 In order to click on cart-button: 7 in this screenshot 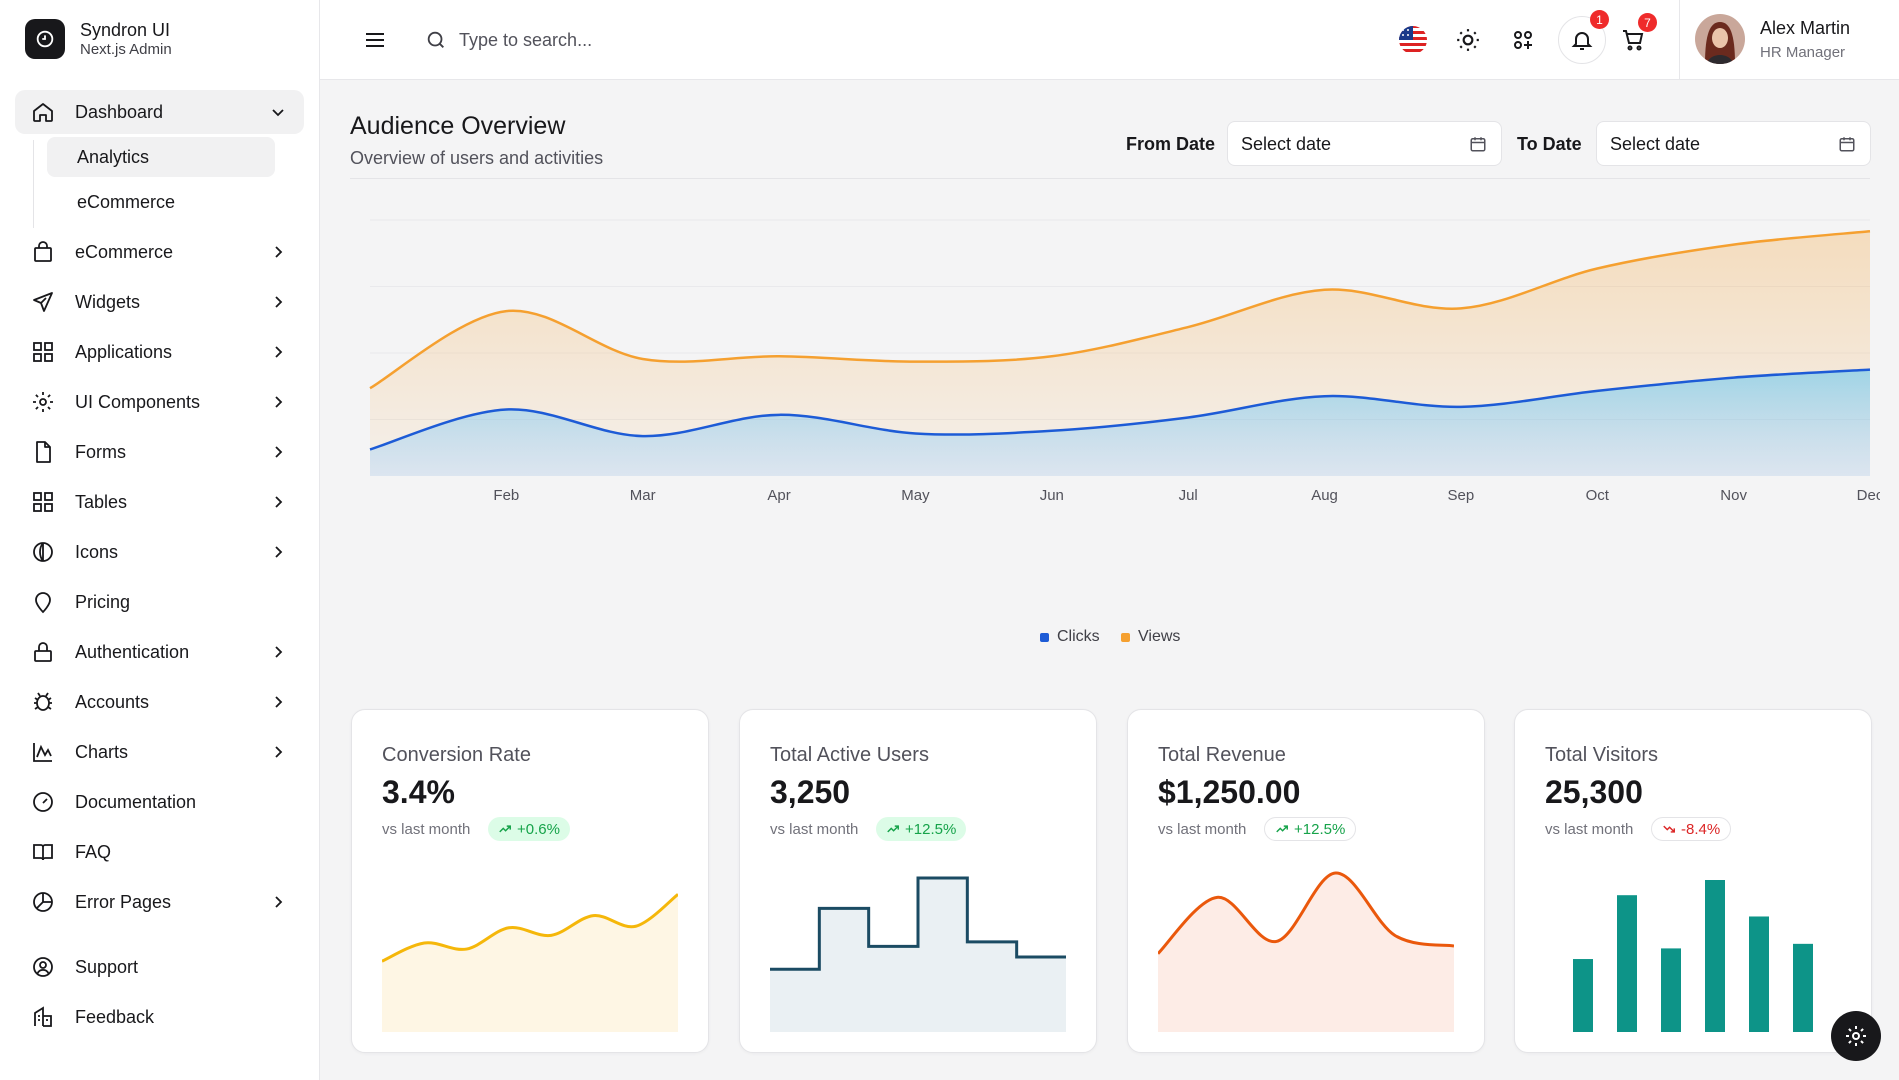, I will do `click(1635, 36)`.